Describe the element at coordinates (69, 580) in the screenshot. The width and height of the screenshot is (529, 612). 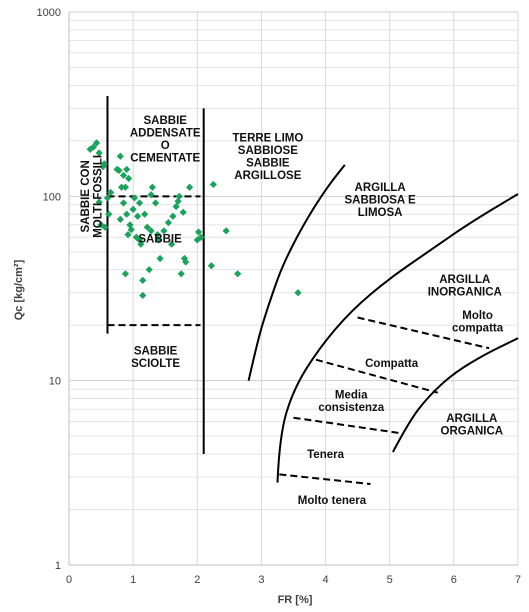
I see `x-tick-label: 0` at that location.